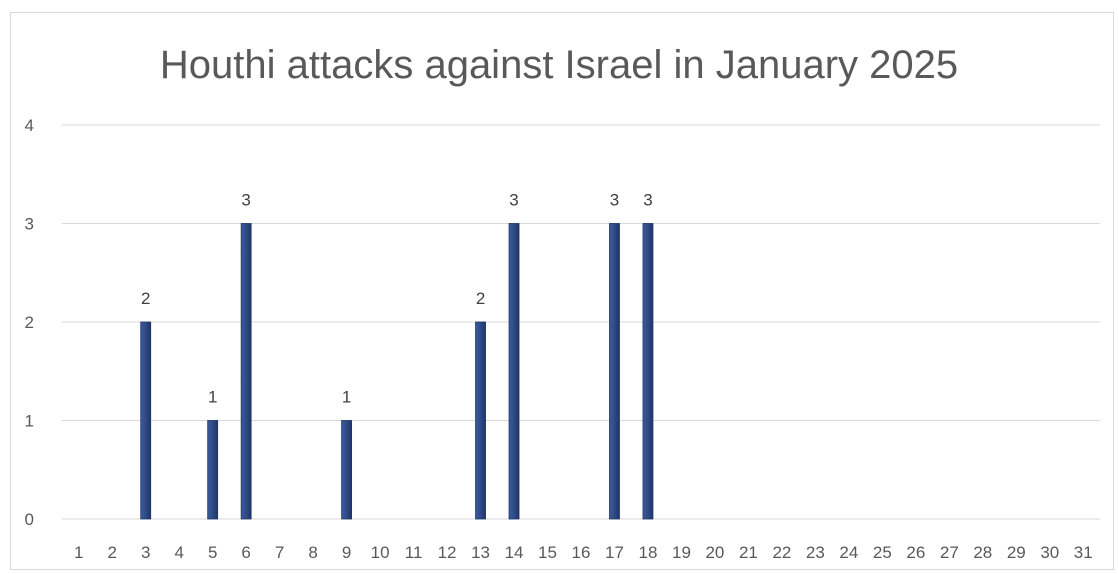 This screenshot has width=1118, height=574. What do you see at coordinates (514, 552) in the screenshot?
I see `x-tick-label: 14` at bounding box center [514, 552].